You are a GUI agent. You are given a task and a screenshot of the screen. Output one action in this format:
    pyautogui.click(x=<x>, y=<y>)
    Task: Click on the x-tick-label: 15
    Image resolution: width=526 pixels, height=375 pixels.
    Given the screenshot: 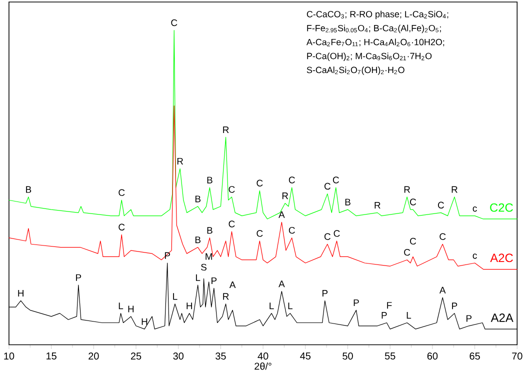 What is the action you would take?
    pyautogui.click(x=51, y=356)
    